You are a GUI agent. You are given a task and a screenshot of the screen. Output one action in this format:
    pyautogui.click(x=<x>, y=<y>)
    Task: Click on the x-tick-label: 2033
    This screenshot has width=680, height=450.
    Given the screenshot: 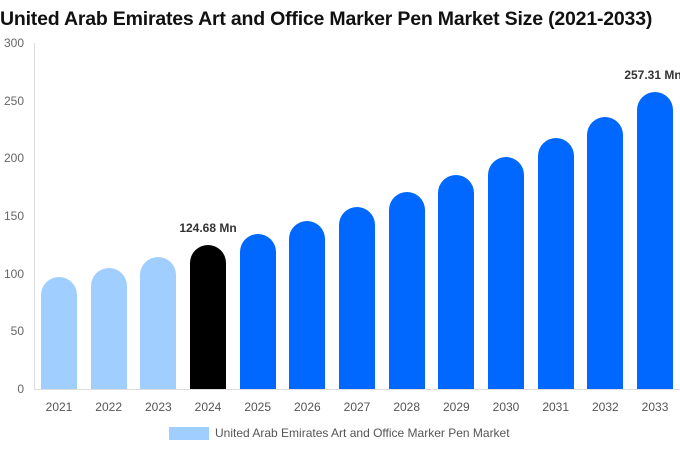 What is the action you would take?
    pyautogui.click(x=655, y=407)
    